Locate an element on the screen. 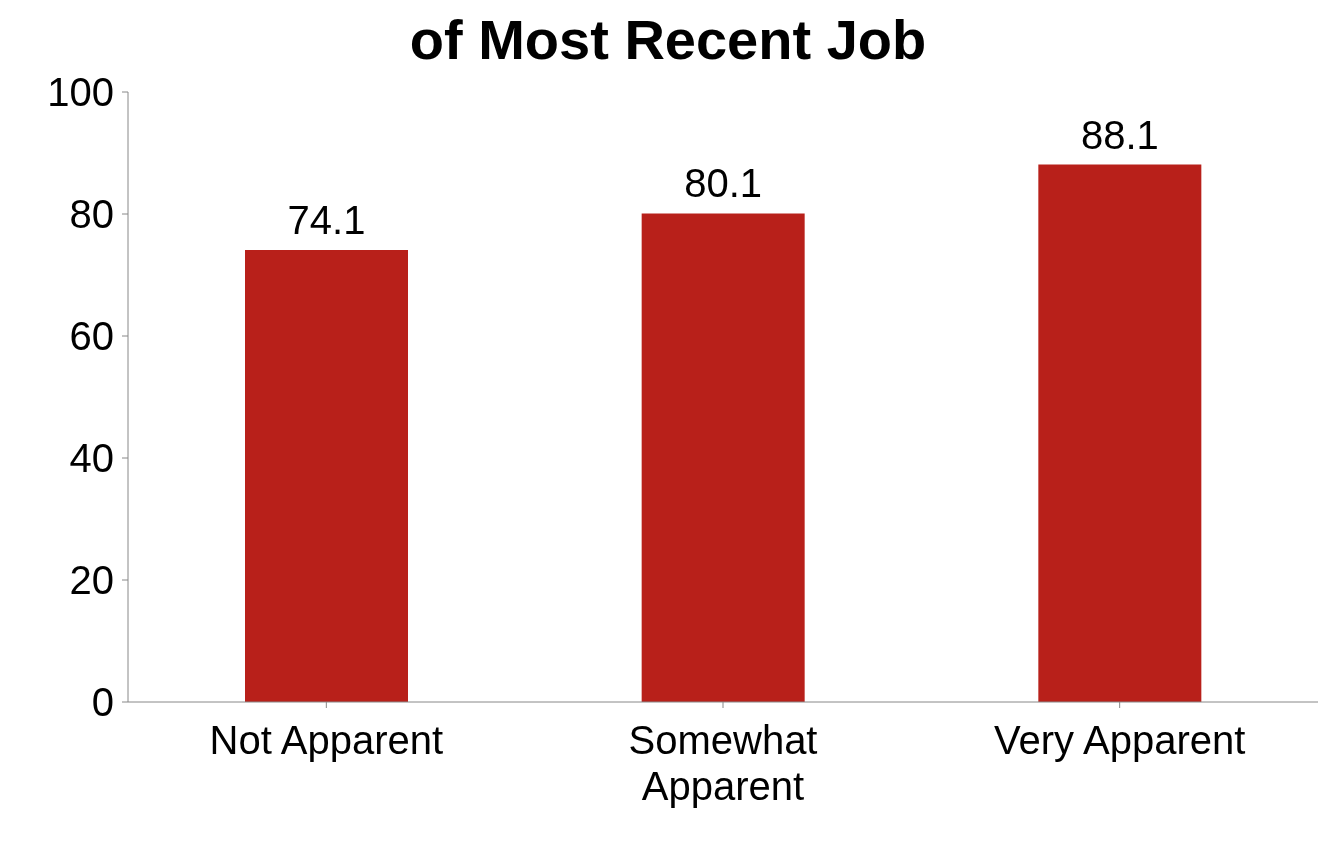 This screenshot has height=853, width=1336. x-tick-label: Not Apparent is located at coordinates (326, 740).